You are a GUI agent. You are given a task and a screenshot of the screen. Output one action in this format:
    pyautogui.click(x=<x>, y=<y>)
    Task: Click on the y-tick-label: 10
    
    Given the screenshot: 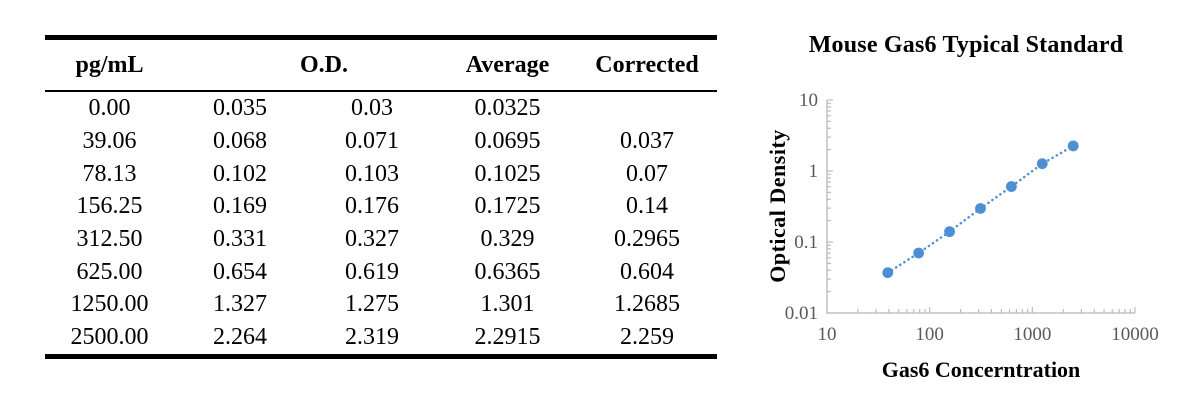 What is the action you would take?
    pyautogui.click(x=808, y=100)
    